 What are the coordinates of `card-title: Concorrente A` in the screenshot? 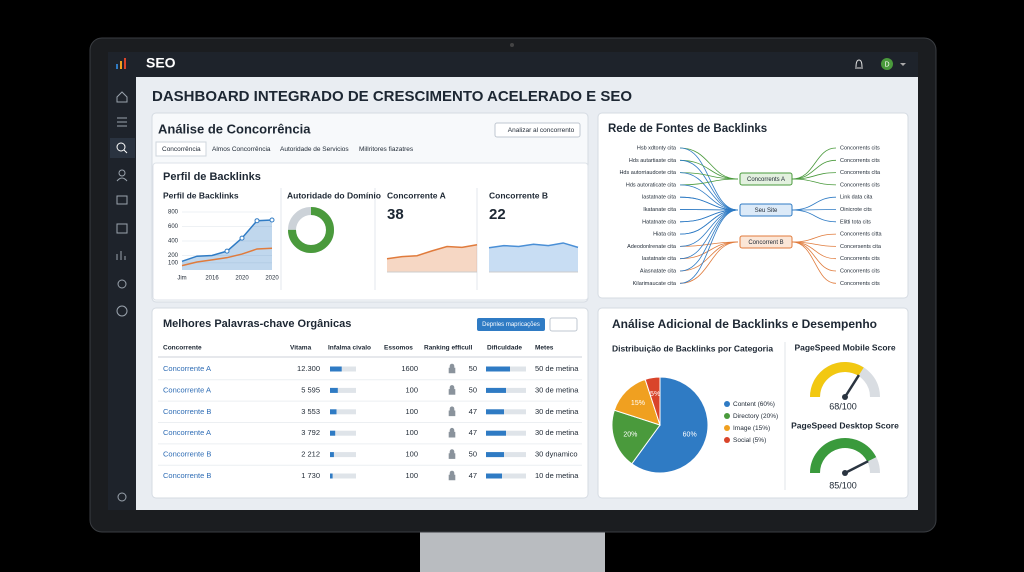 It's located at (416, 195).